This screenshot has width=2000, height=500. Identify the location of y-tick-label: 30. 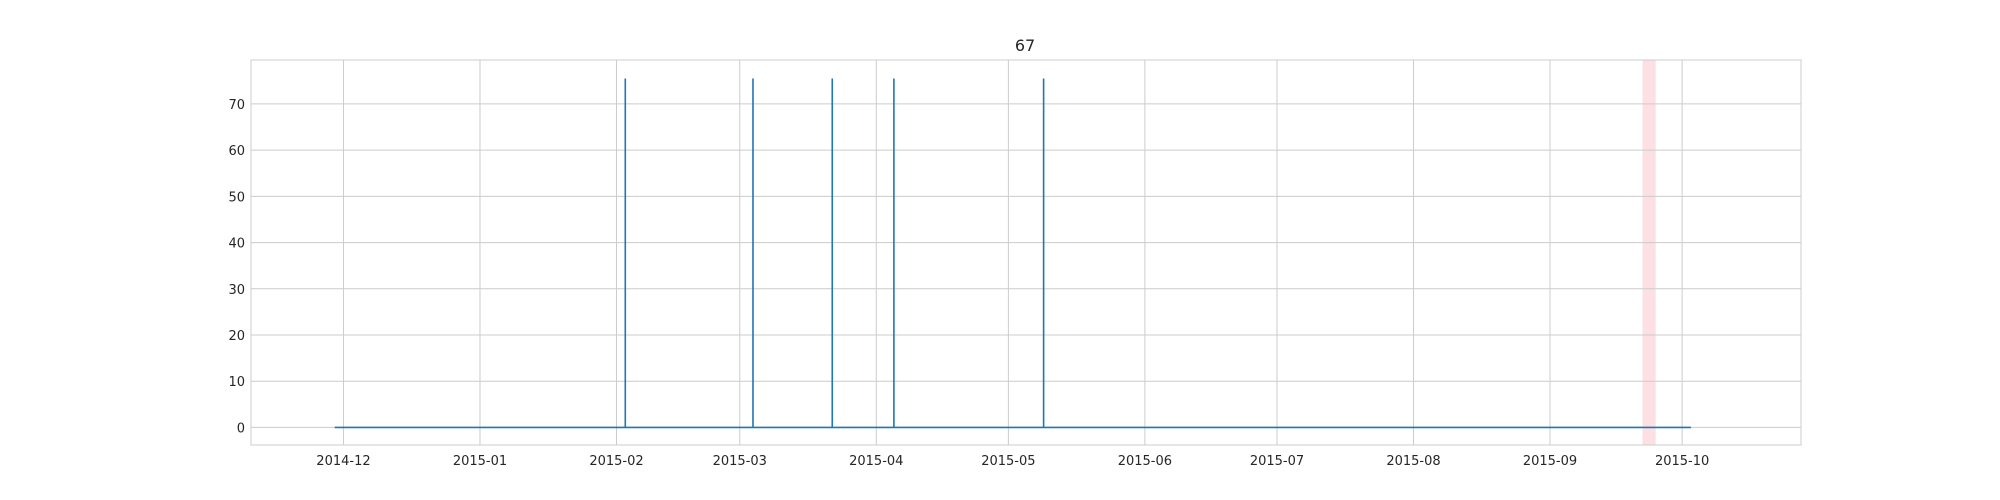
(236, 290).